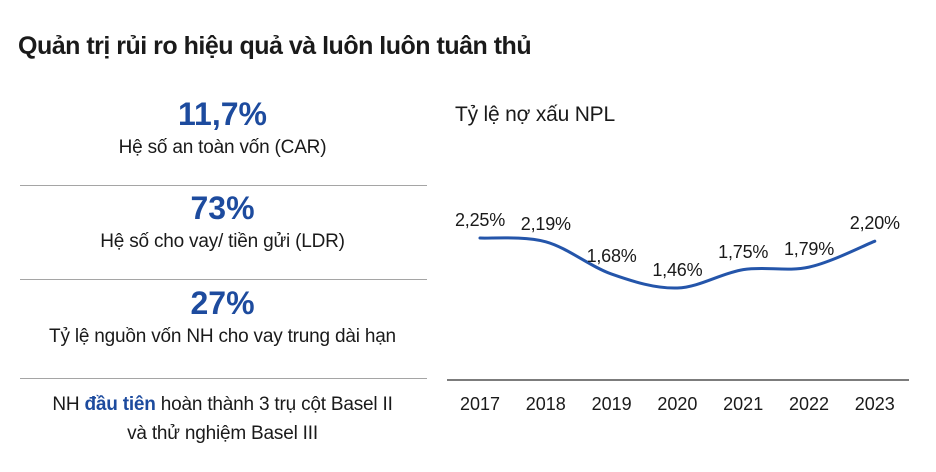 The image size is (936, 472). What do you see at coordinates (677, 270) in the screenshot?
I see `data-label: 1,46%` at bounding box center [677, 270].